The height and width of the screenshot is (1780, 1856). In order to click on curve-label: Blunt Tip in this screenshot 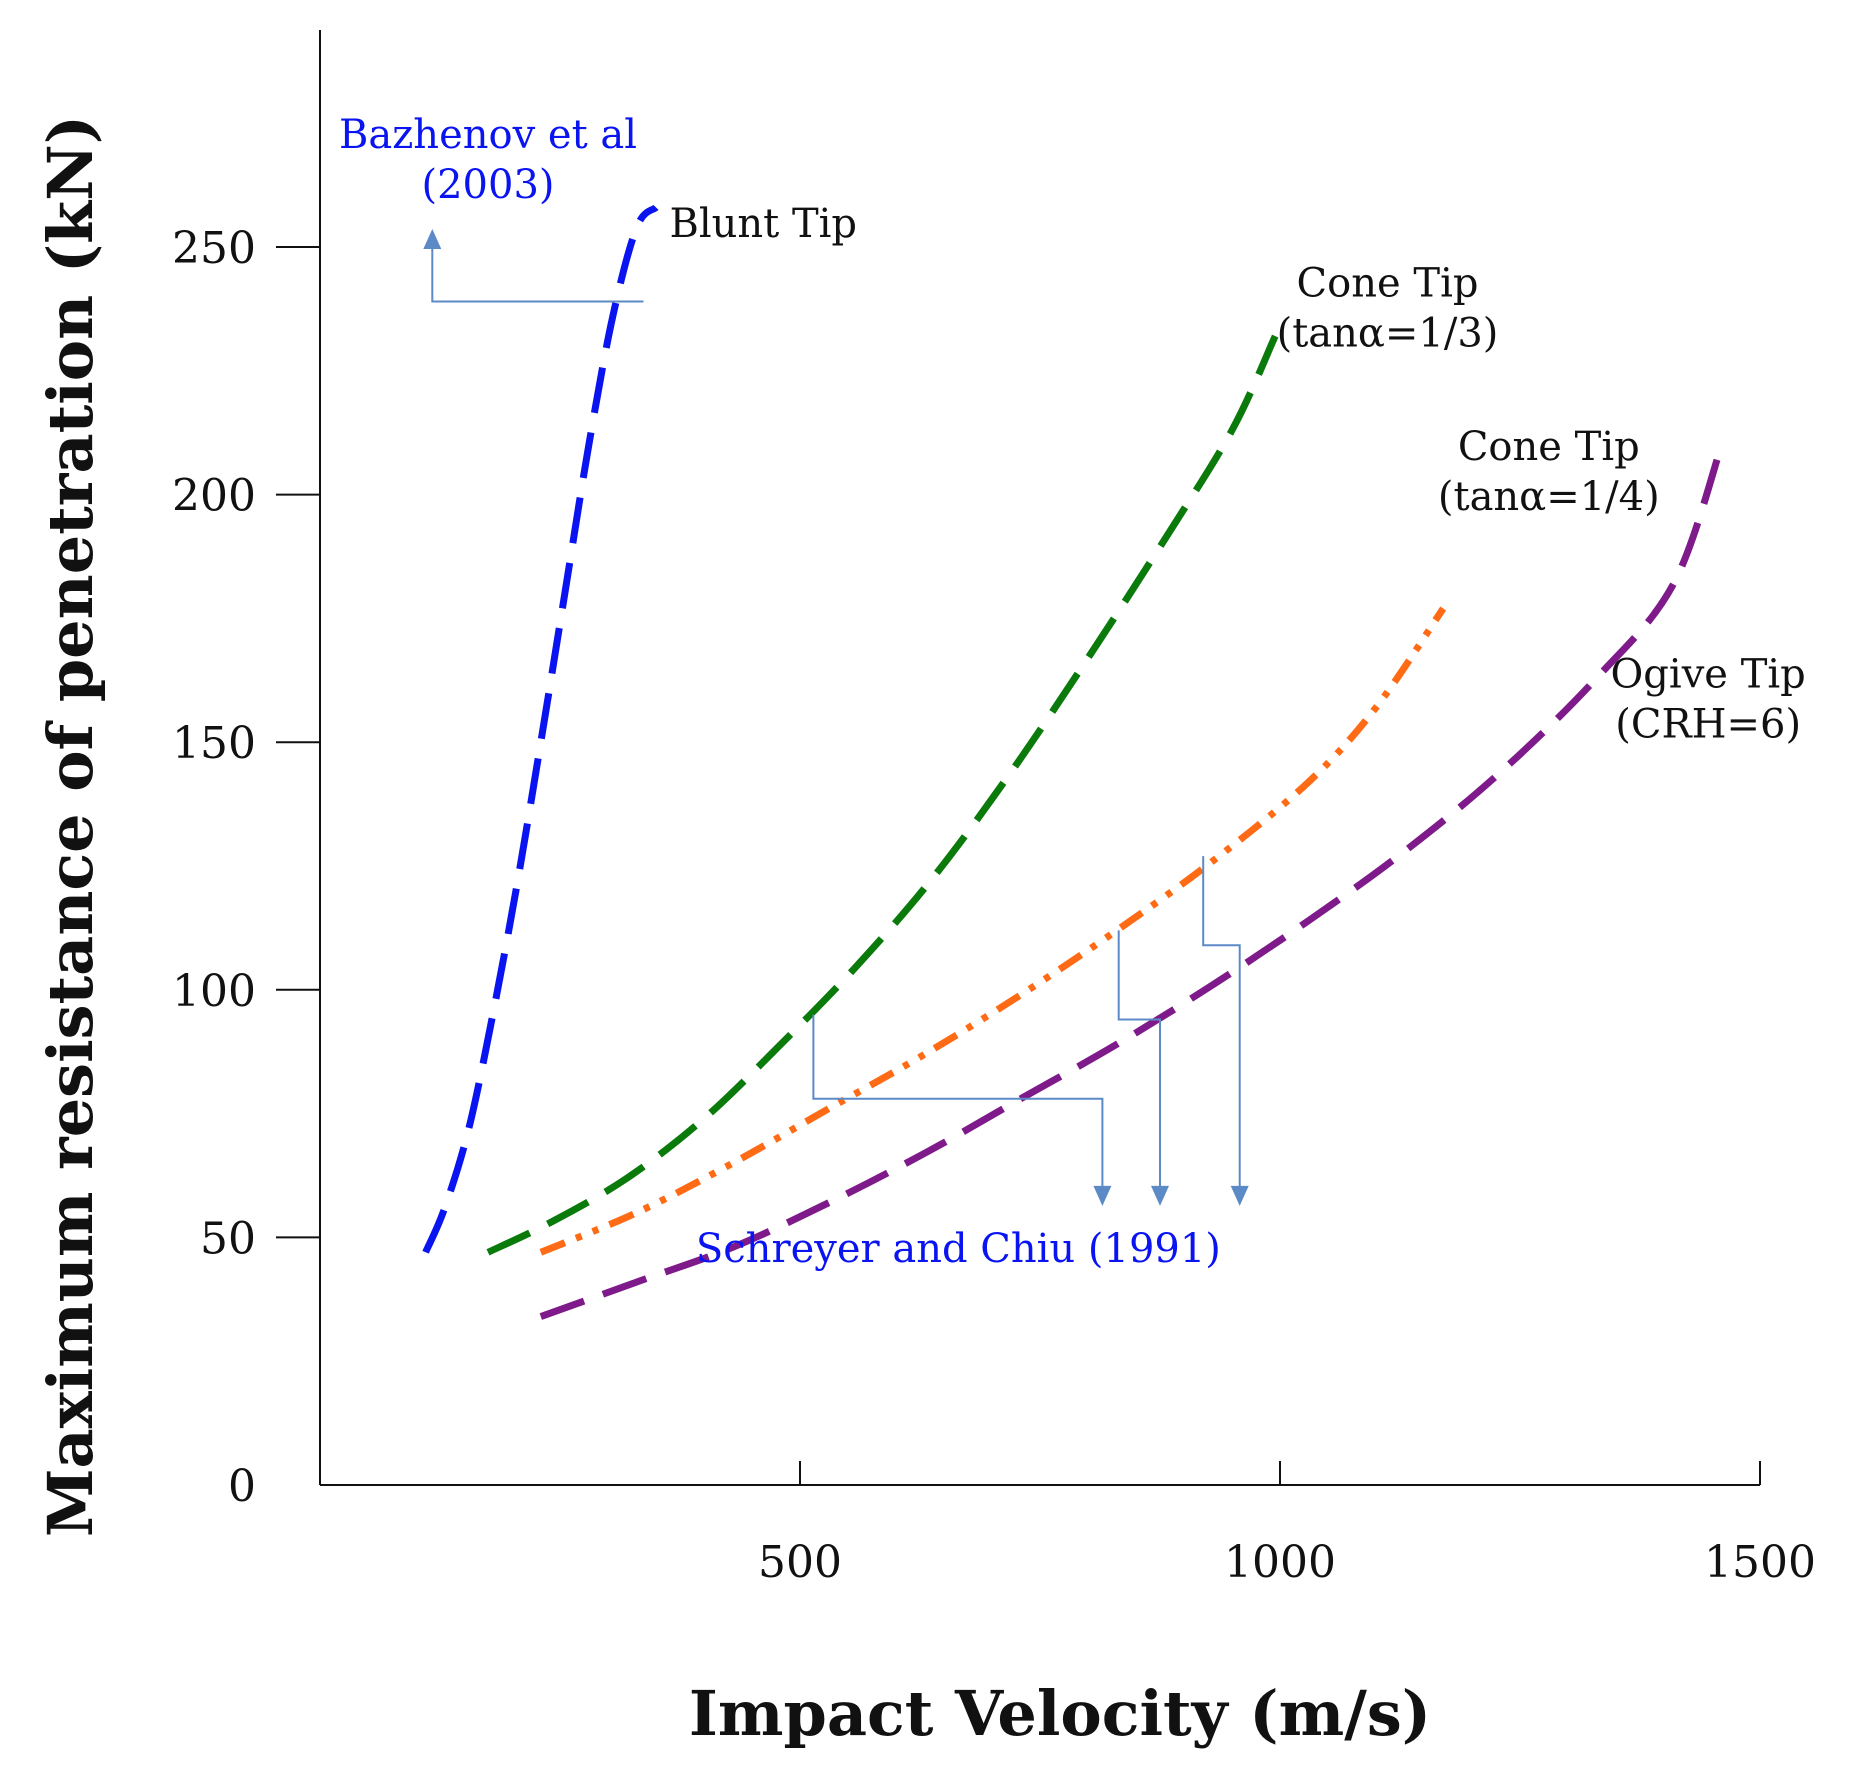, I will do `click(763, 224)`.